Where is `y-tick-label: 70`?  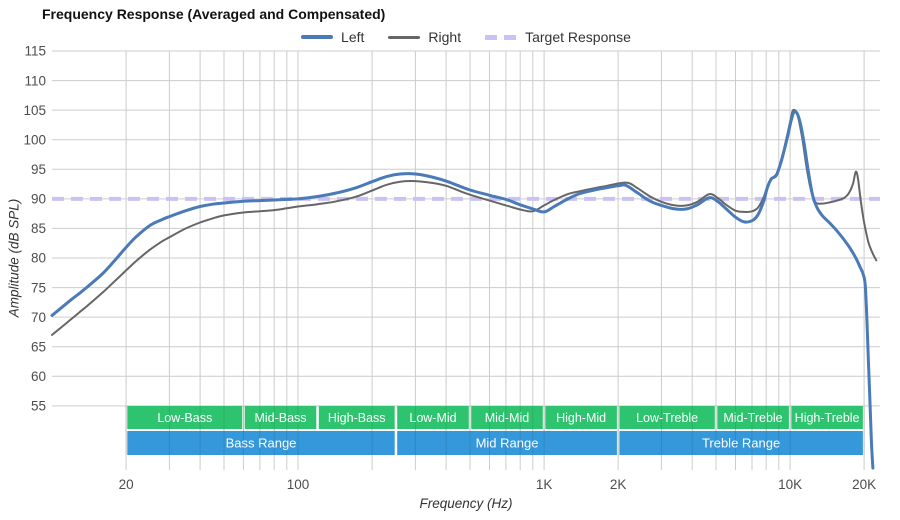
y-tick-label: 70 is located at coordinates (38, 317).